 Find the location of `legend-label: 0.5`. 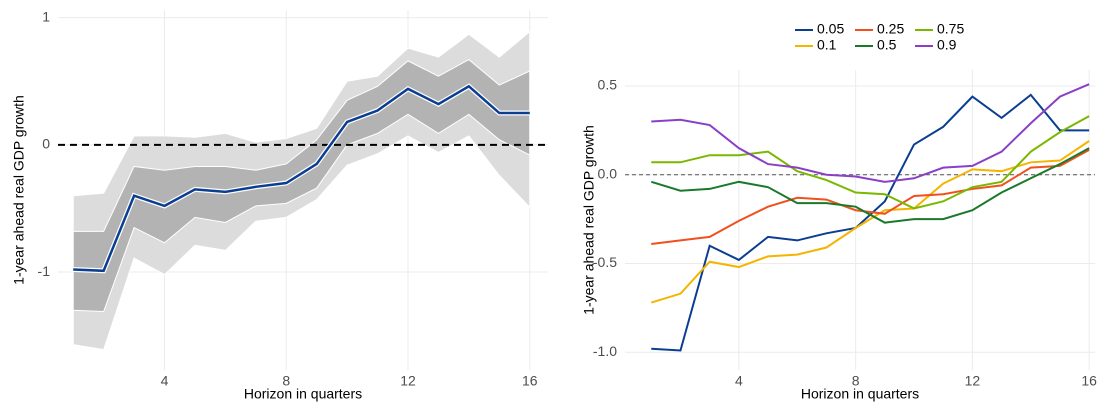

legend-label: 0.5 is located at coordinates (887, 45).